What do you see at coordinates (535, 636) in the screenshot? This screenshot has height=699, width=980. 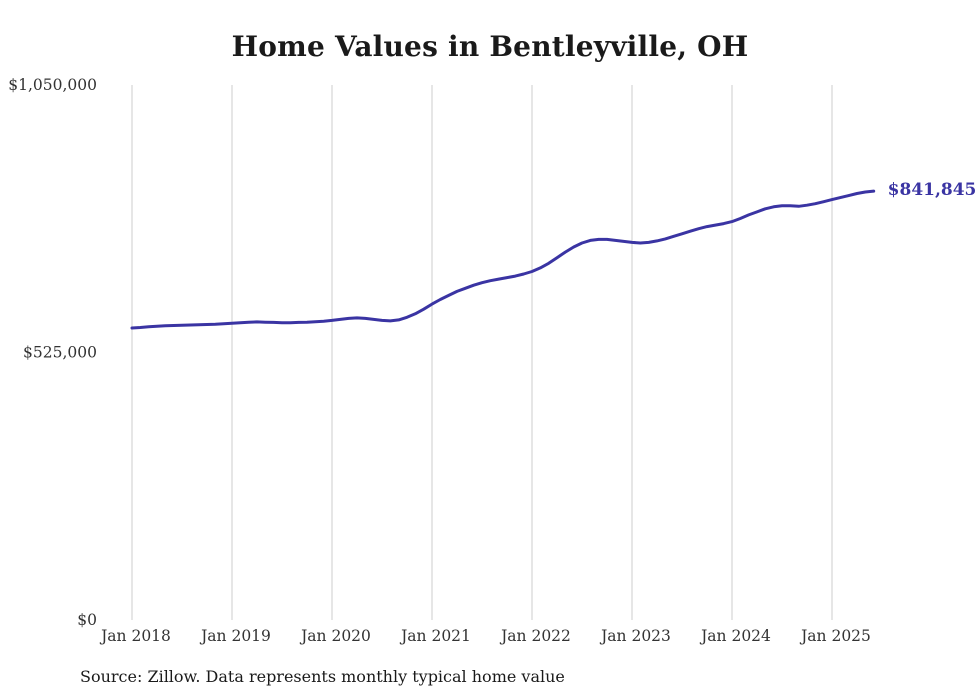 I see `x-tick-label: Jan 2022` at bounding box center [535, 636].